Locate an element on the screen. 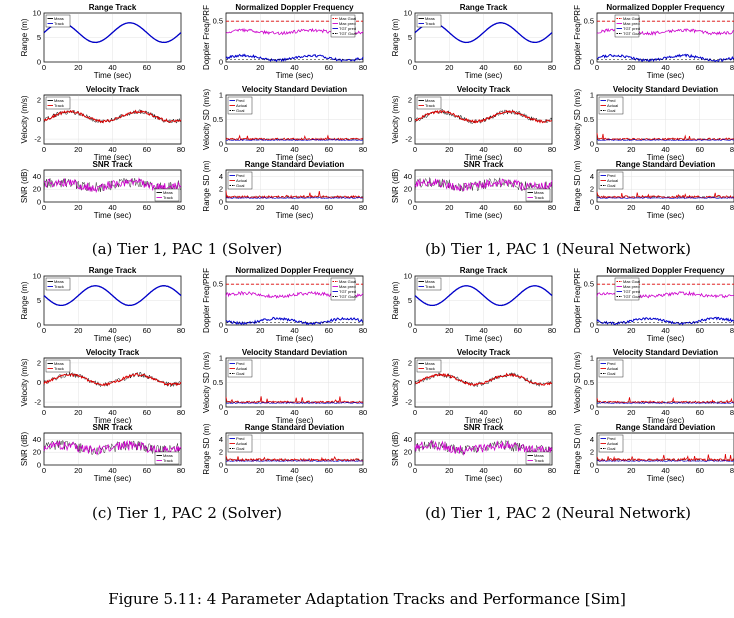 The height and width of the screenshot is (618, 734). series-line-meas is located at coordinates (112, 116).